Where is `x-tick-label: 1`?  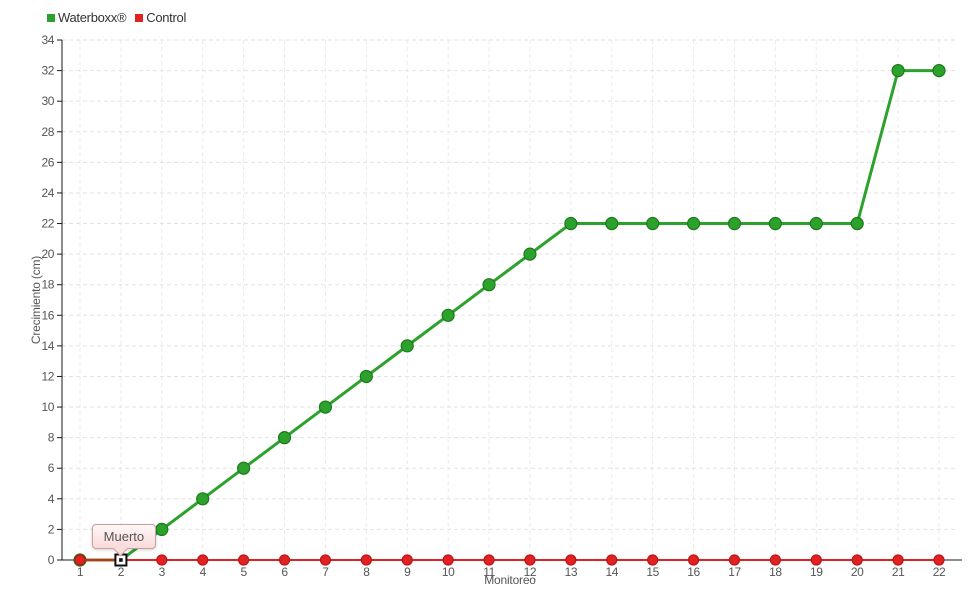
x-tick-label: 1 is located at coordinates (80, 572).